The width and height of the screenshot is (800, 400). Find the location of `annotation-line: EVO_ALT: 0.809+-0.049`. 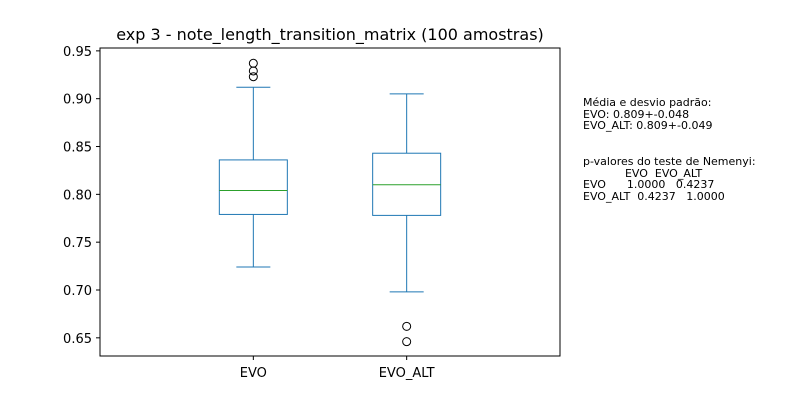

annotation-line: EVO_ALT: 0.809+-0.049 is located at coordinates (648, 126).